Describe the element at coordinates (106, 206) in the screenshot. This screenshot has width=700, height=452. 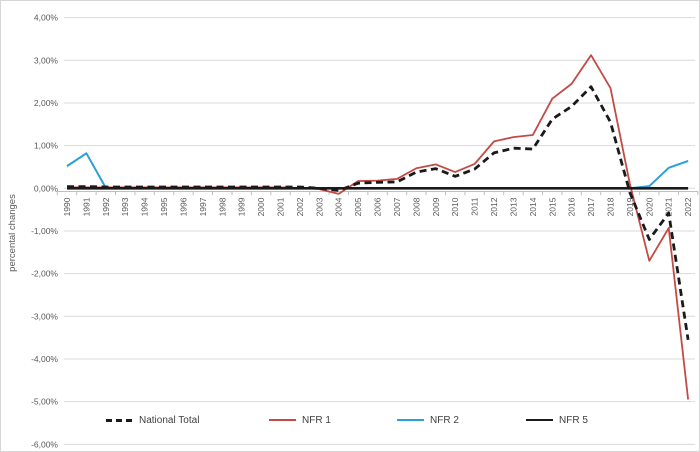
I see `x-axis-tick-label: 1992` at that location.